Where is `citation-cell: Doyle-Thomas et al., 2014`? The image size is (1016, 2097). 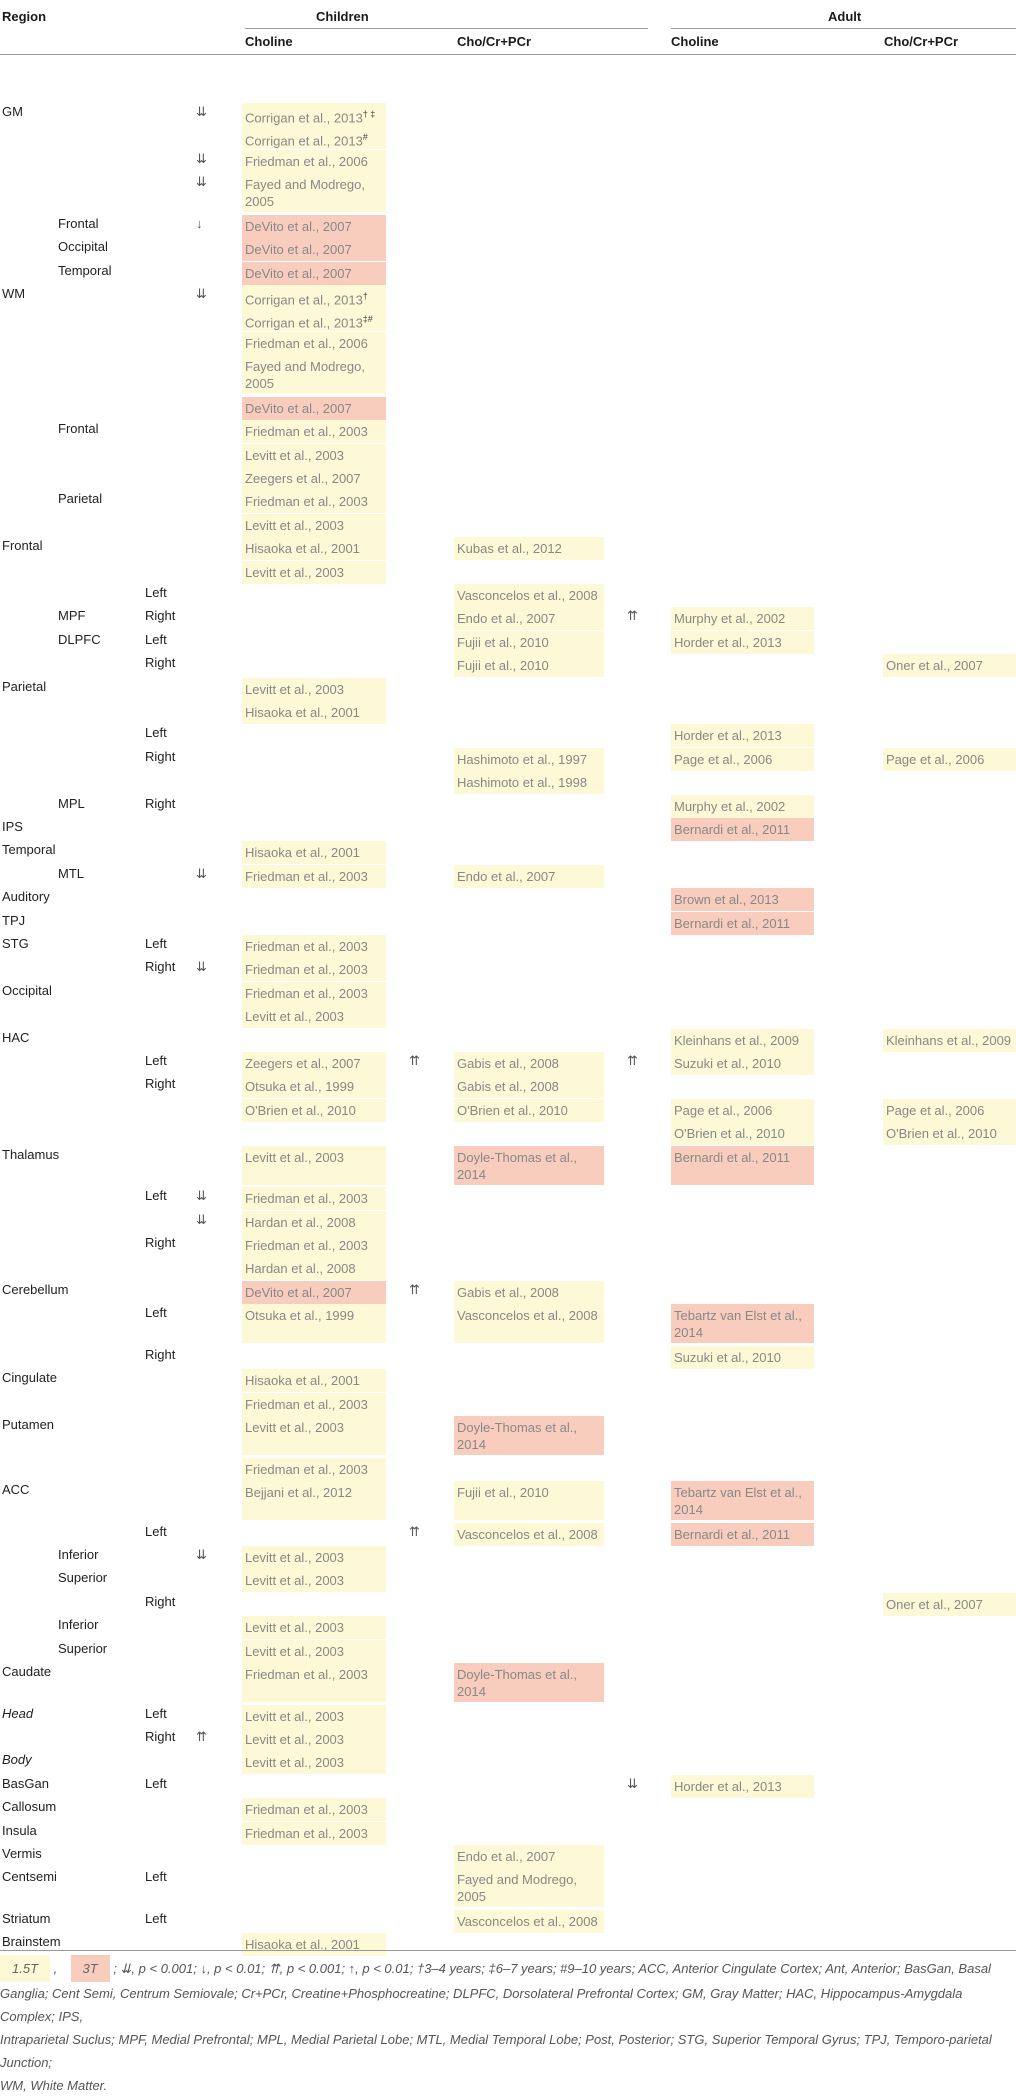 citation-cell: Doyle-Thomas et al., 2014 is located at coordinates (529, 1435).